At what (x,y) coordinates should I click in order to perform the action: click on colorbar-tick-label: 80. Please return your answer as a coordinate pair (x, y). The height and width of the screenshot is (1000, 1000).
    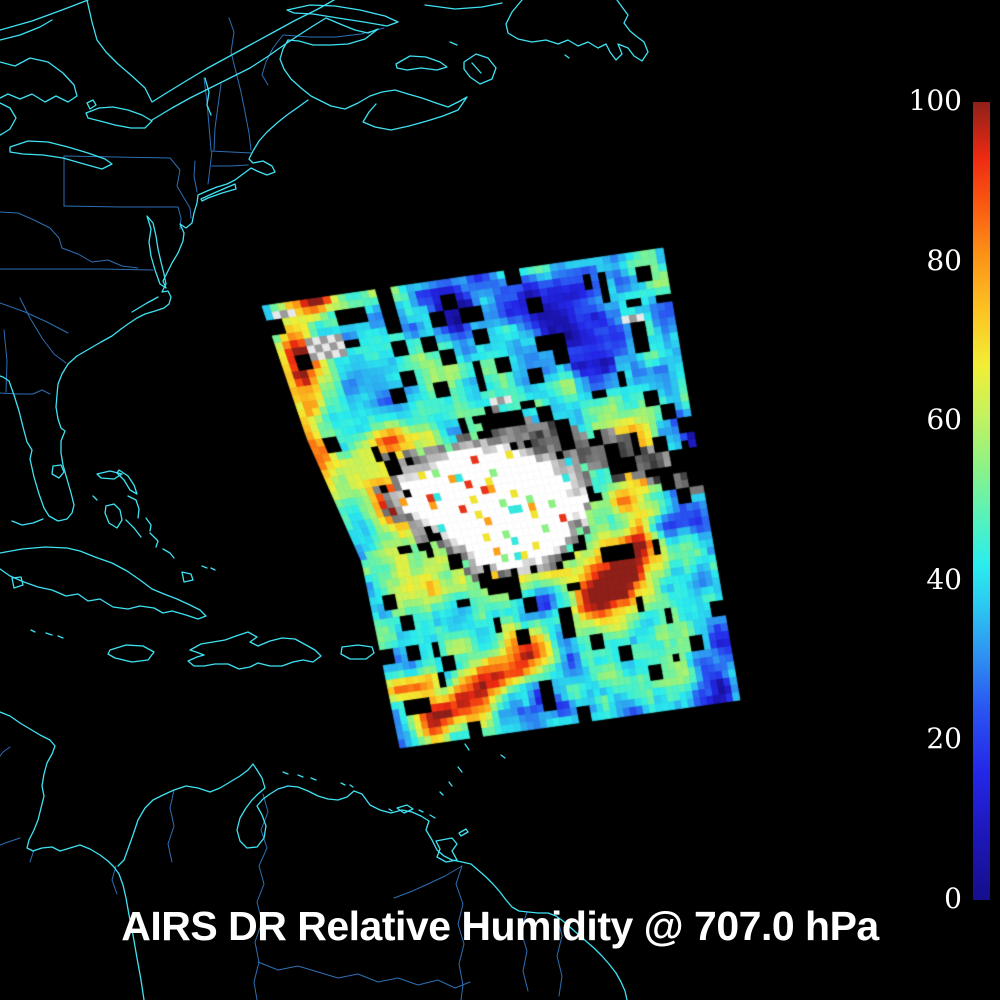
    Looking at the image, I should click on (944, 260).